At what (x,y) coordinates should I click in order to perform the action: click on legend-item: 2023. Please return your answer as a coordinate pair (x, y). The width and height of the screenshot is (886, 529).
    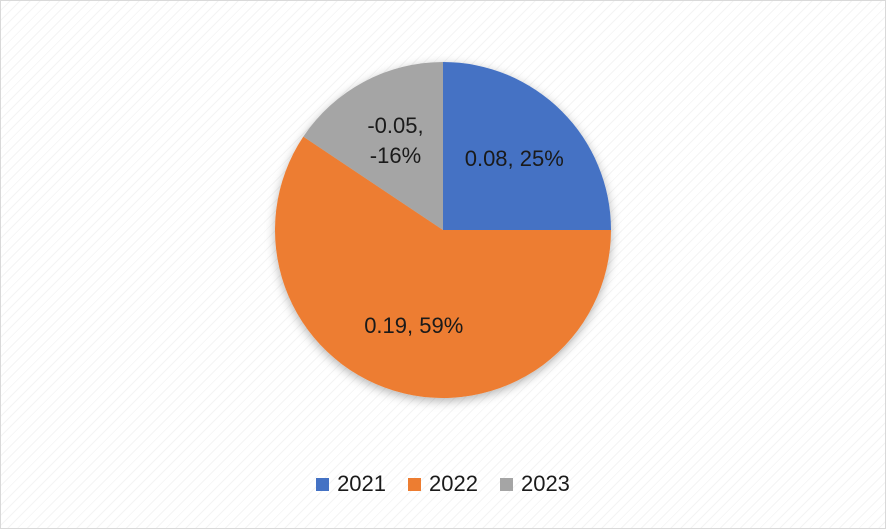
    Looking at the image, I should click on (534, 484).